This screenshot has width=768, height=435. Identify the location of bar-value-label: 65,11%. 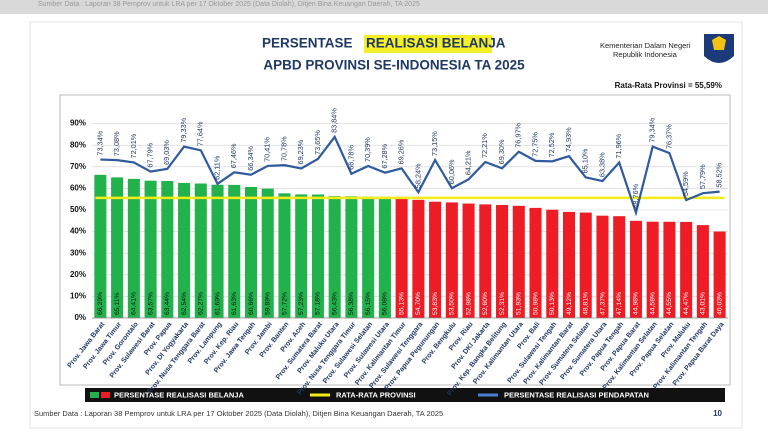
(117, 303).